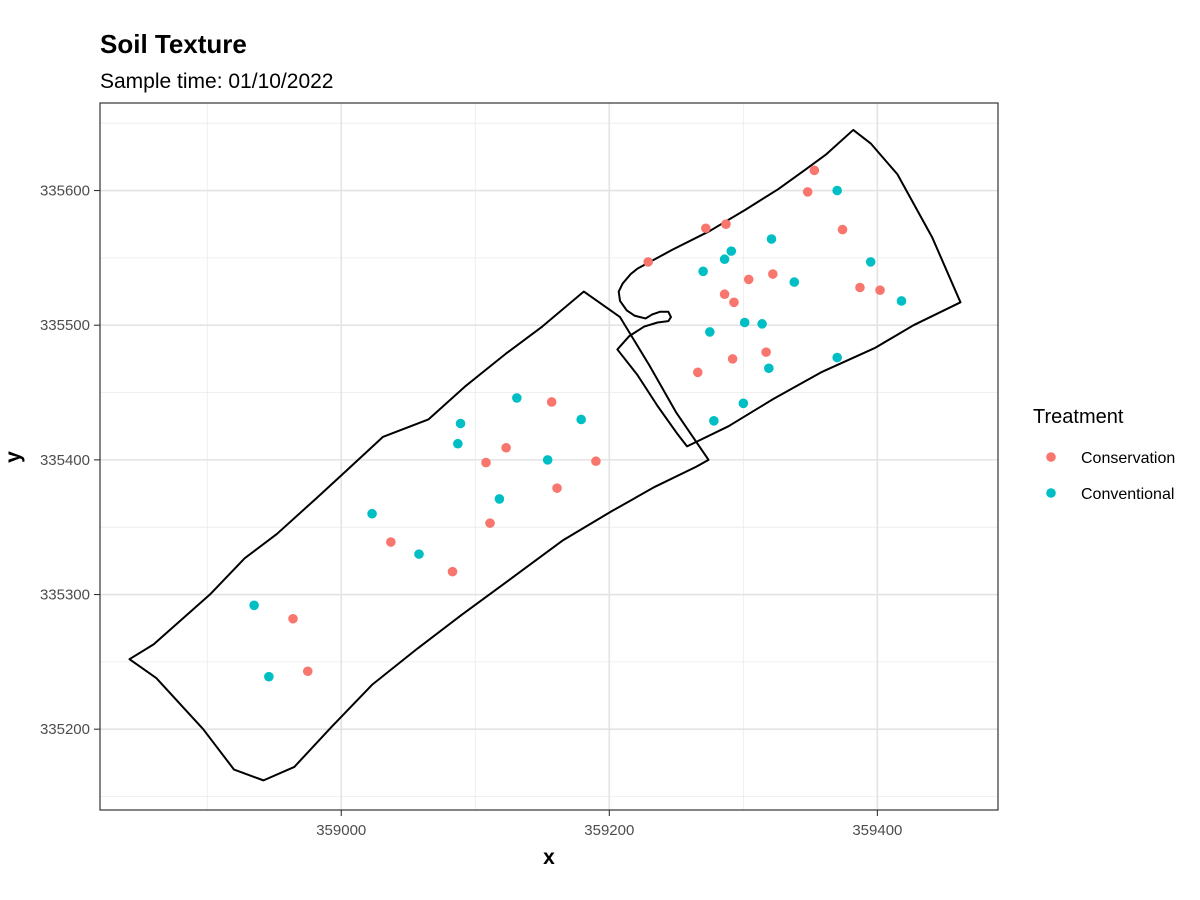 This screenshot has height=900, width=1200. I want to click on x-axis-ticks: 359000 359200 359400, so click(609, 824).